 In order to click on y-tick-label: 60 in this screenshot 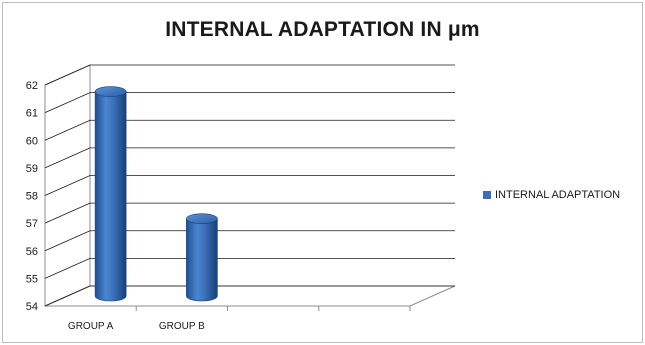, I will do `click(32, 141)`.